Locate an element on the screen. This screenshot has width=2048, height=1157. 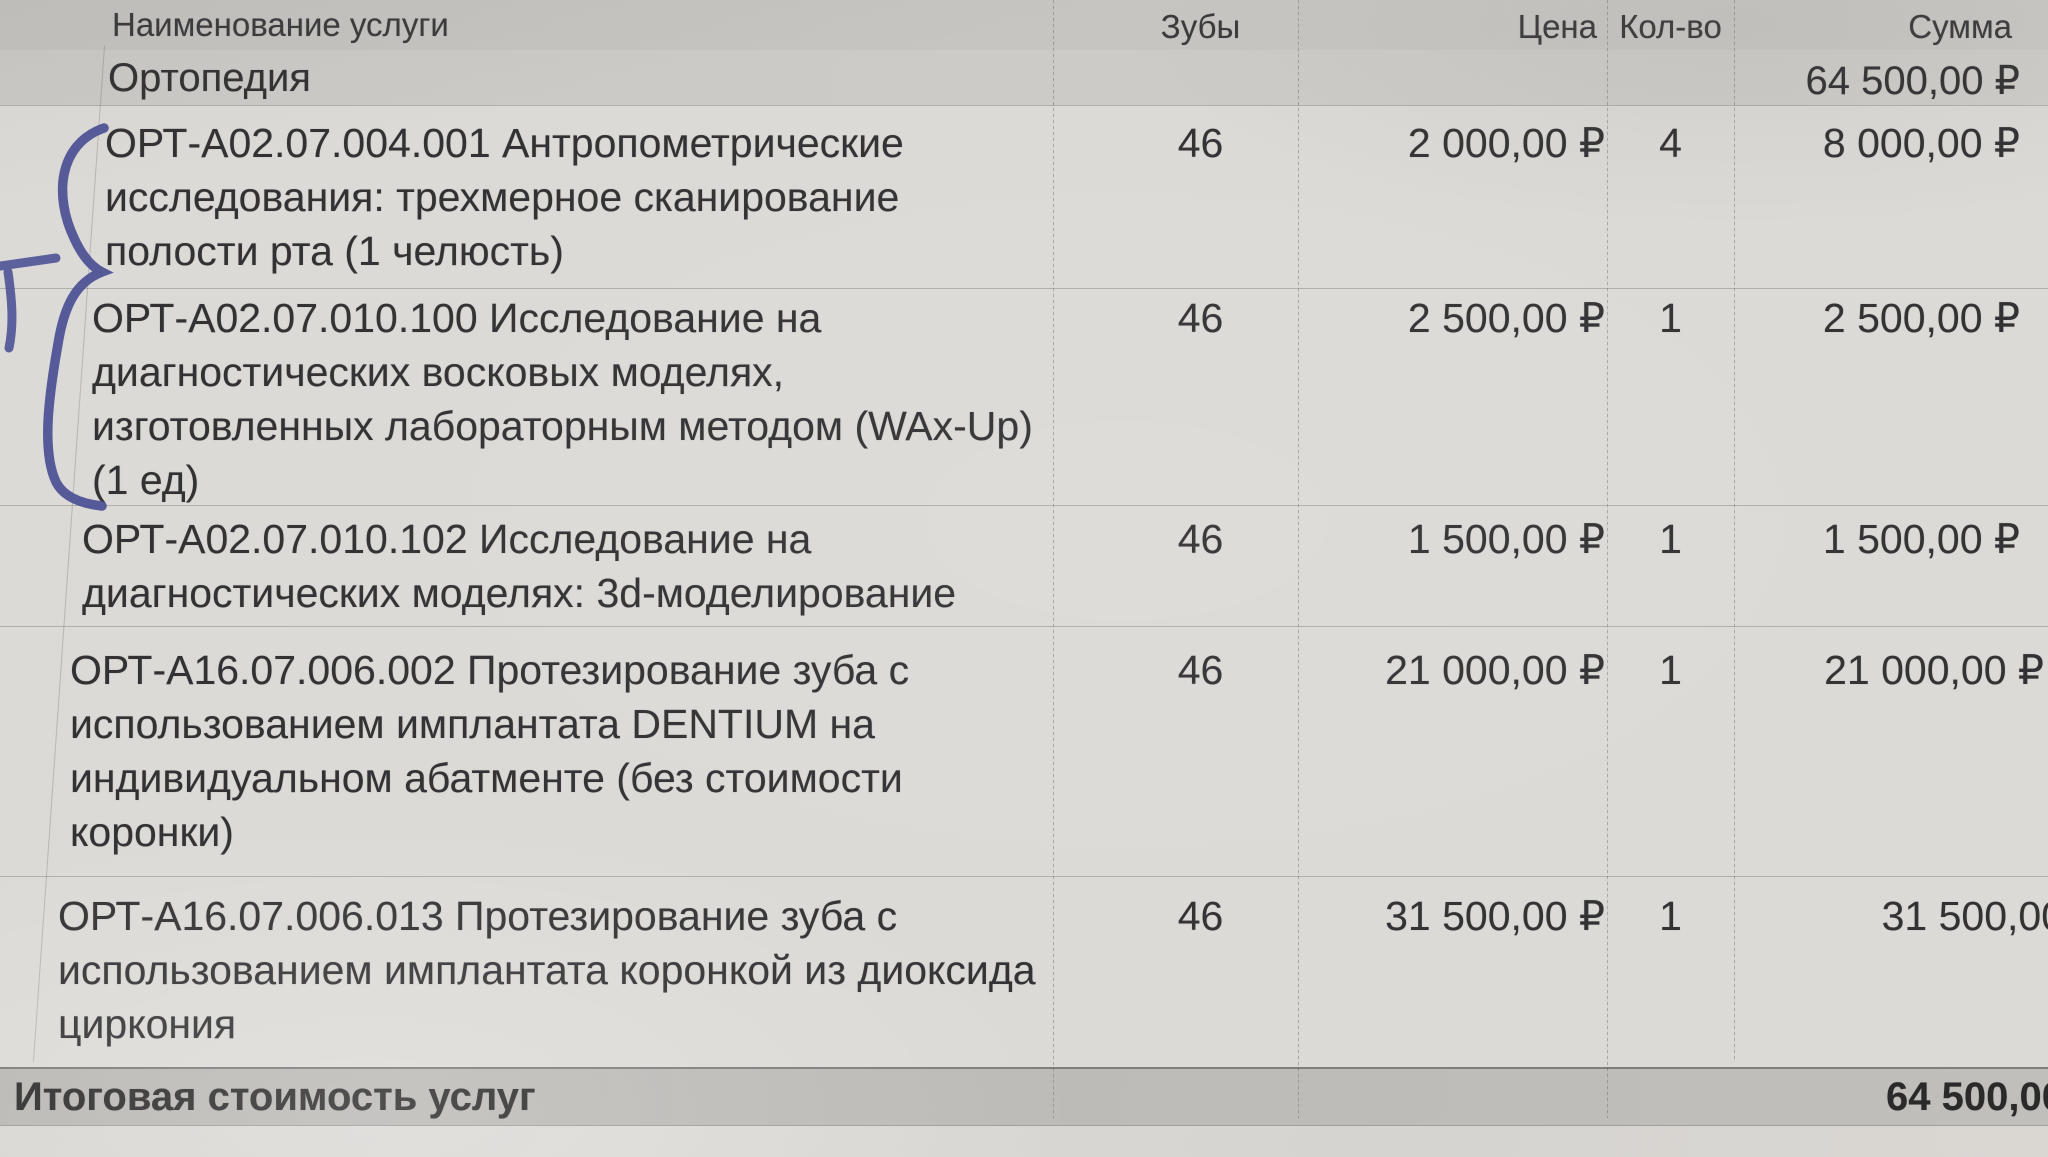
total-label: Итоговая стоимость услуг is located at coordinates (275, 1096).